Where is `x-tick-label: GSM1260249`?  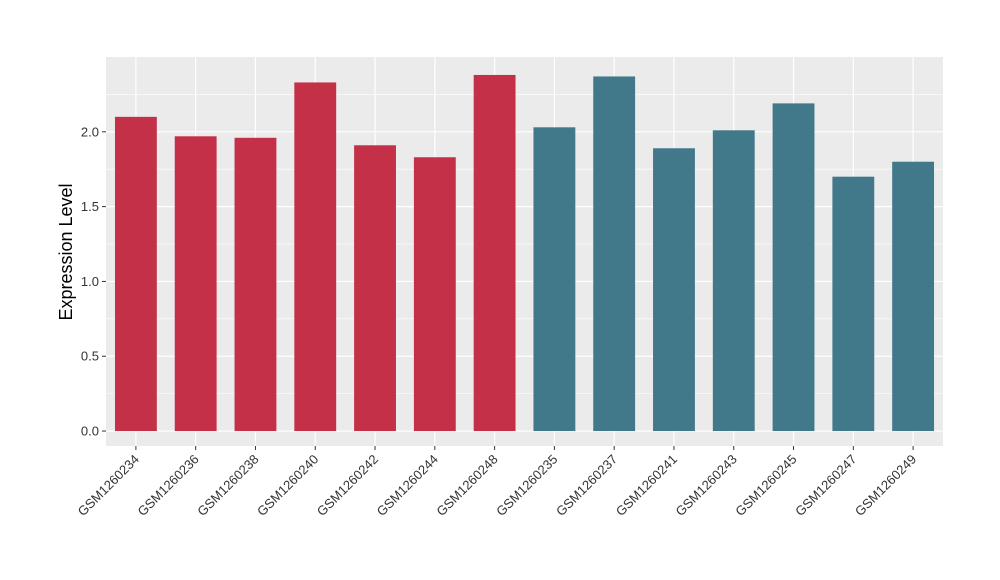 x-tick-label: GSM1260249 is located at coordinates (885, 485).